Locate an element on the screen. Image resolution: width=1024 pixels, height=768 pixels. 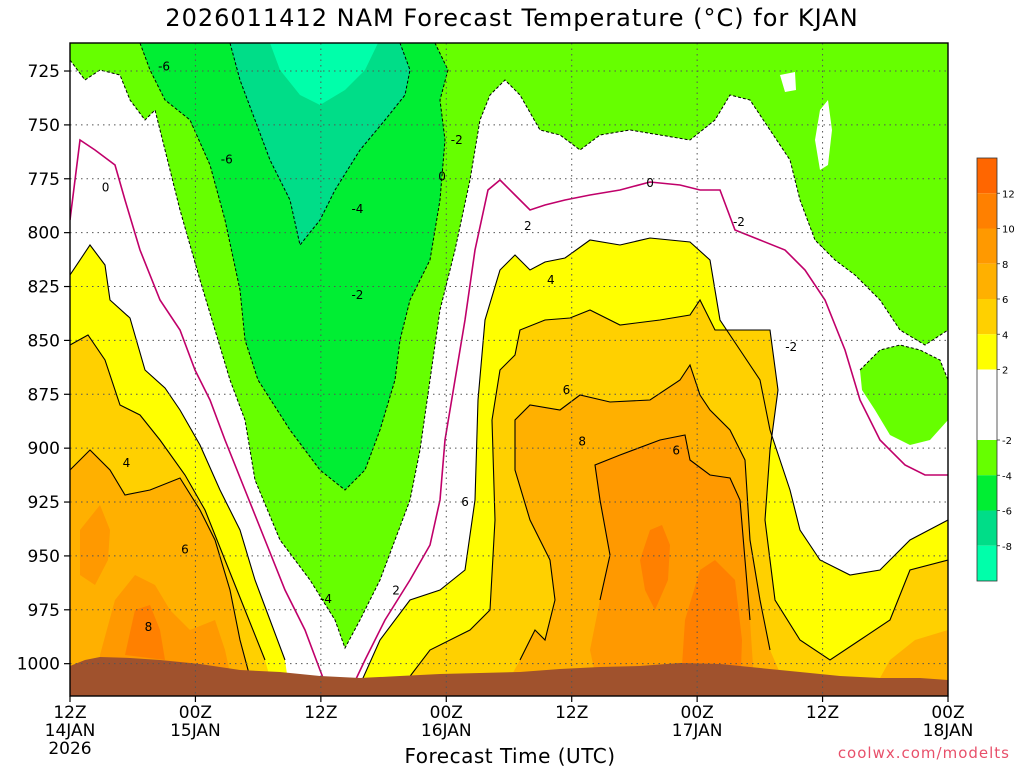
cold-region-light-patch is located at coordinates (806, 241).